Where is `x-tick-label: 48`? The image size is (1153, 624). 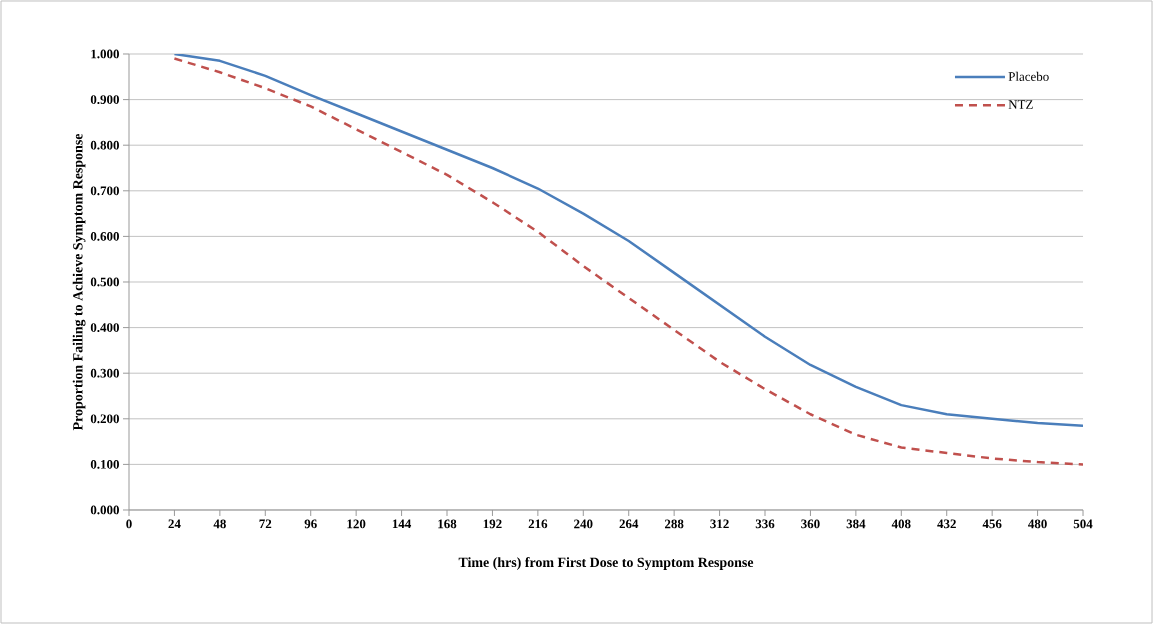
x-tick-label: 48 is located at coordinates (219, 524).